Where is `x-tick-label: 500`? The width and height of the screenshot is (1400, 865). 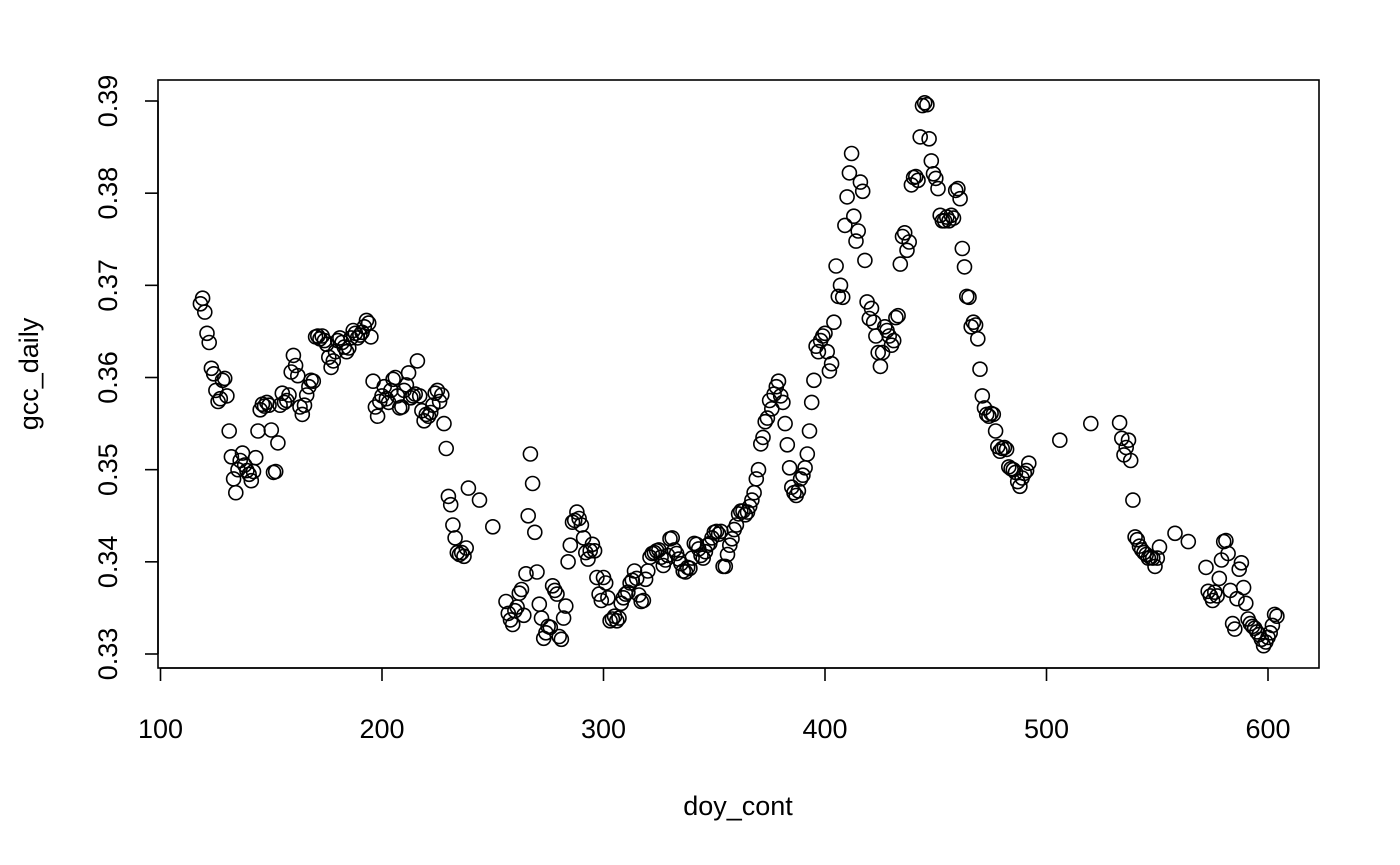 x-tick-label: 500 is located at coordinates (1046, 729).